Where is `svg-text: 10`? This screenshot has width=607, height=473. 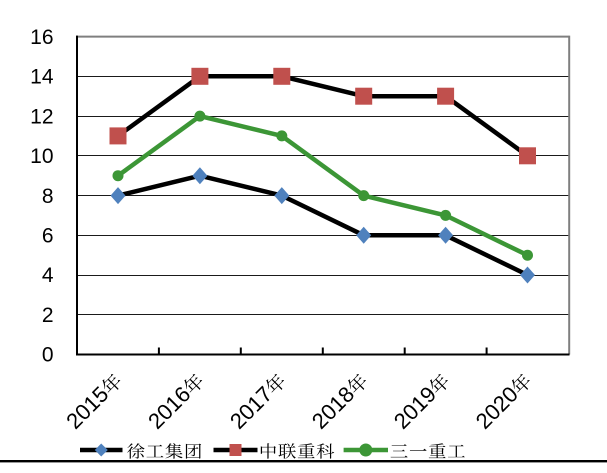 svg-text: 10 is located at coordinates (41, 156).